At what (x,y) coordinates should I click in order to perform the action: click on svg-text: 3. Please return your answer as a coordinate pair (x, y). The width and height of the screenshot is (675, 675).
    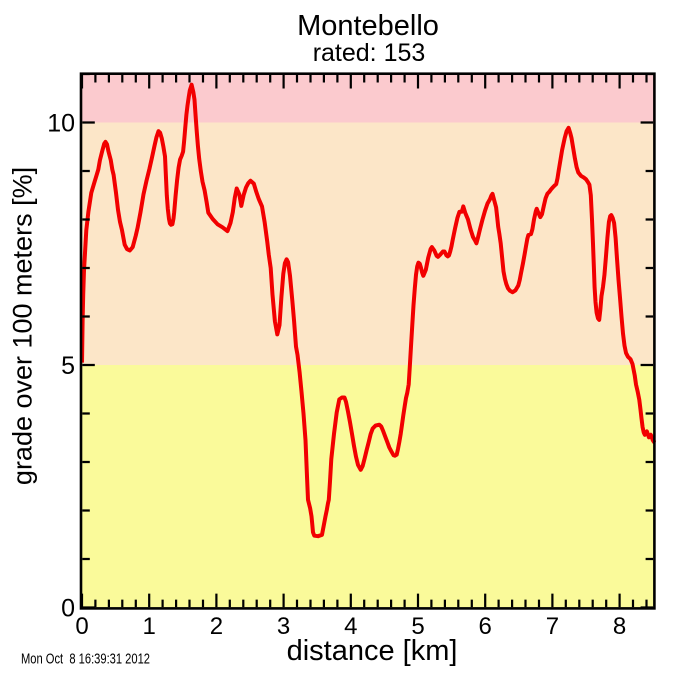
    Looking at the image, I should click on (283, 626).